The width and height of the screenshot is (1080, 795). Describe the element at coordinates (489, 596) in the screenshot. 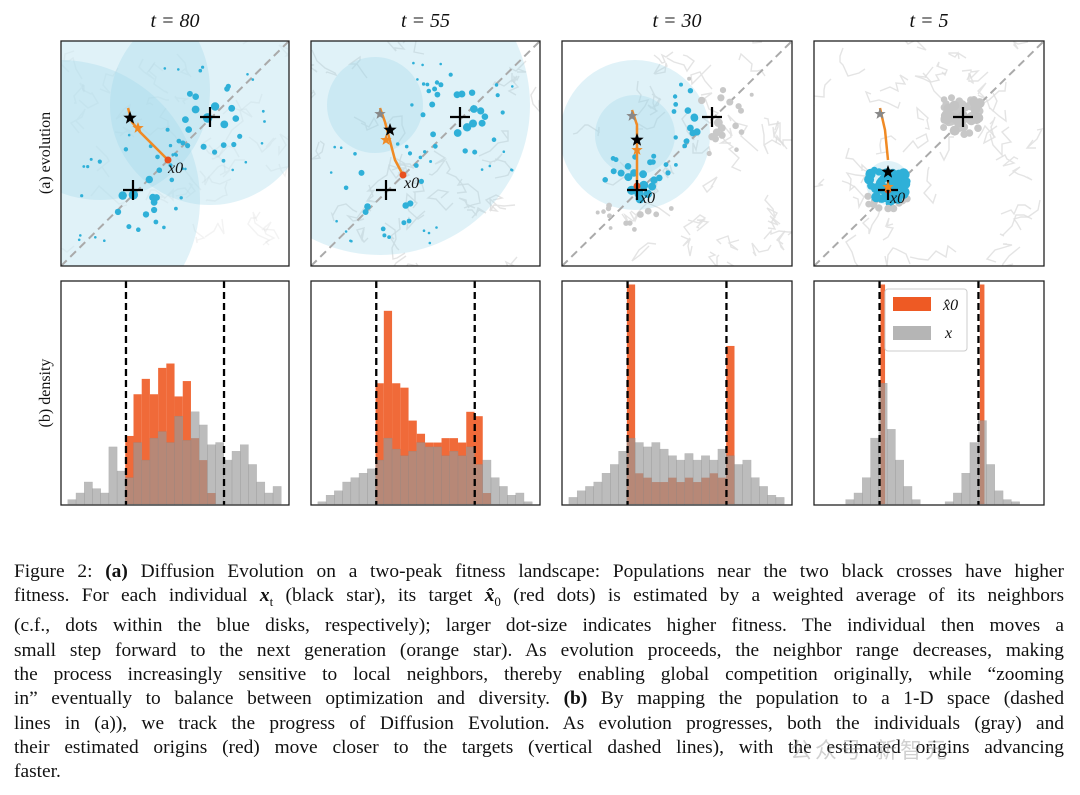

I see `caption-math: x̂` at that location.